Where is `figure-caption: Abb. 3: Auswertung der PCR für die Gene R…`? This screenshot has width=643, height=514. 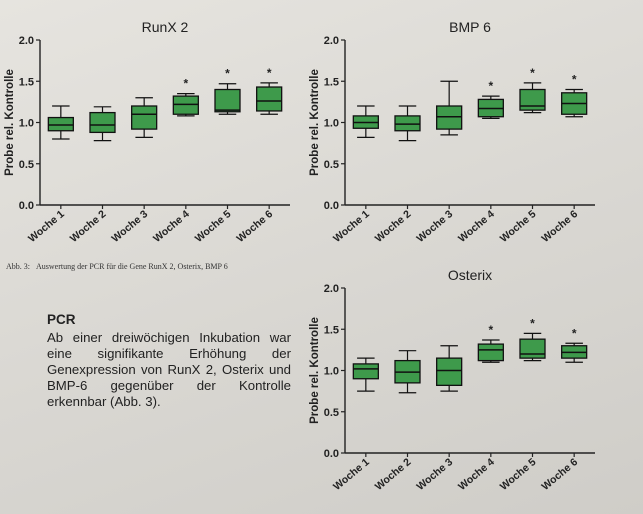 figure-caption: Abb. 3: Auswertung der PCR für die Gene R… is located at coordinates (166, 266).